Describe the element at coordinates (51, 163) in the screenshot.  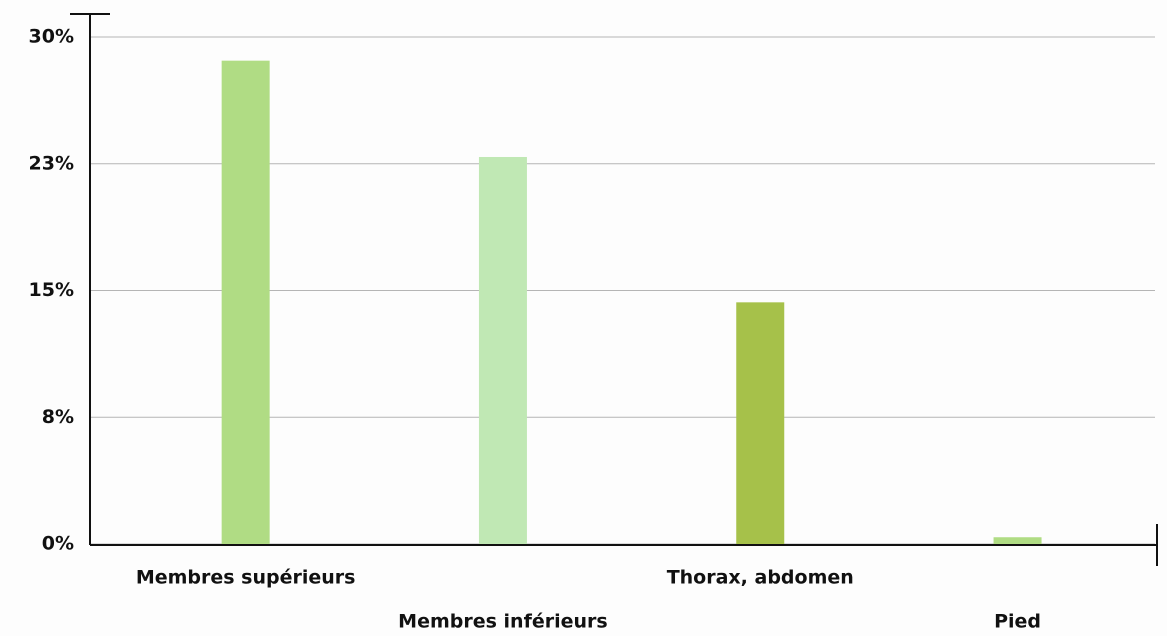
I see `y-tick-label: 23%` at that location.